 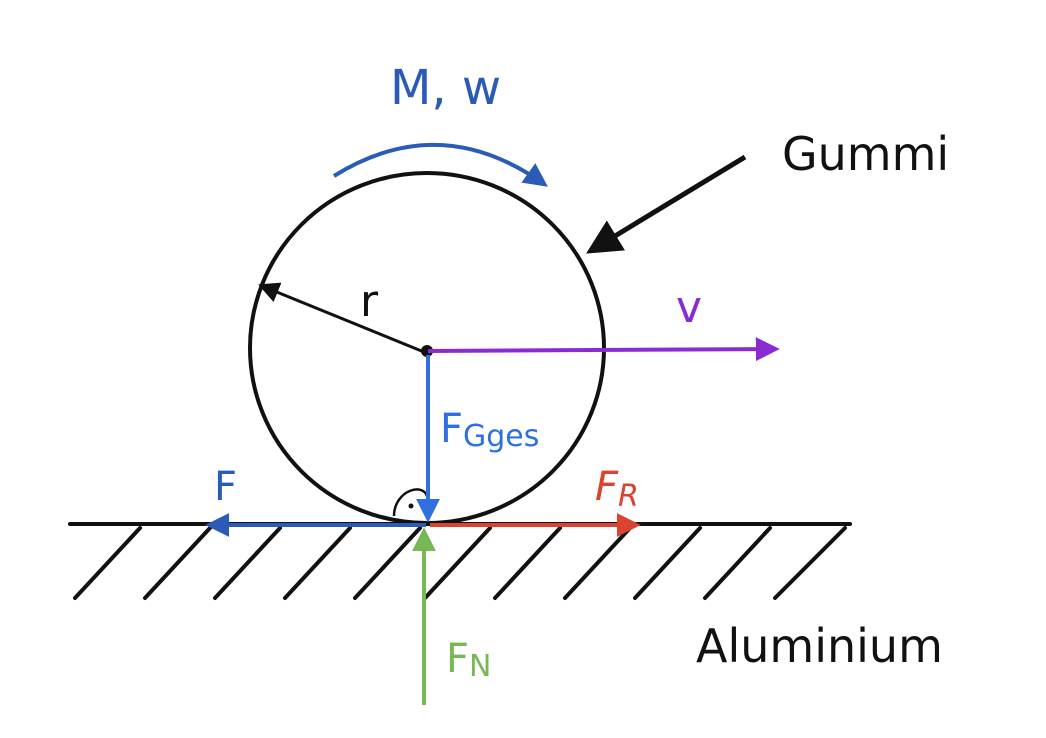 I want to click on ground-hatching, so click(x=460, y=563).